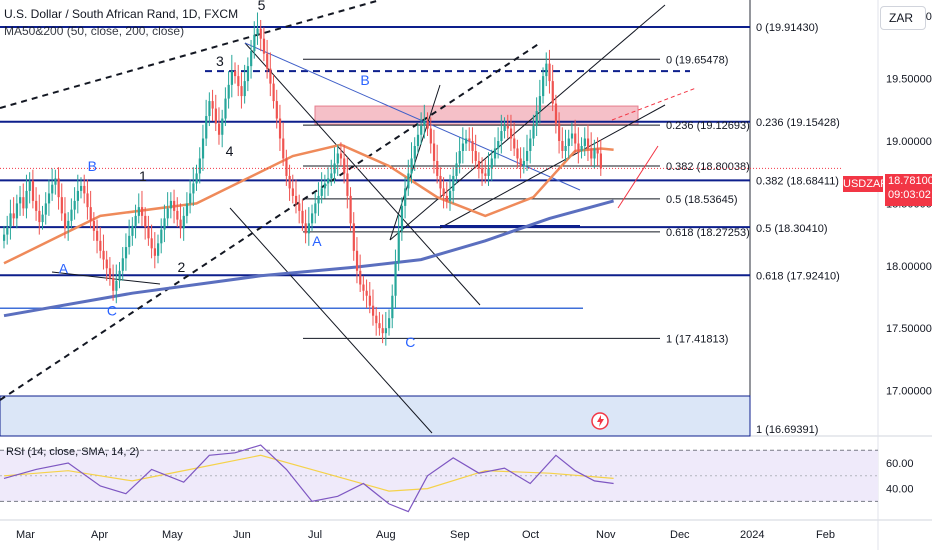 The height and width of the screenshot is (555, 932). Describe the element at coordinates (386, 535) in the screenshot. I see `time-axis-tick: Aug` at that location.